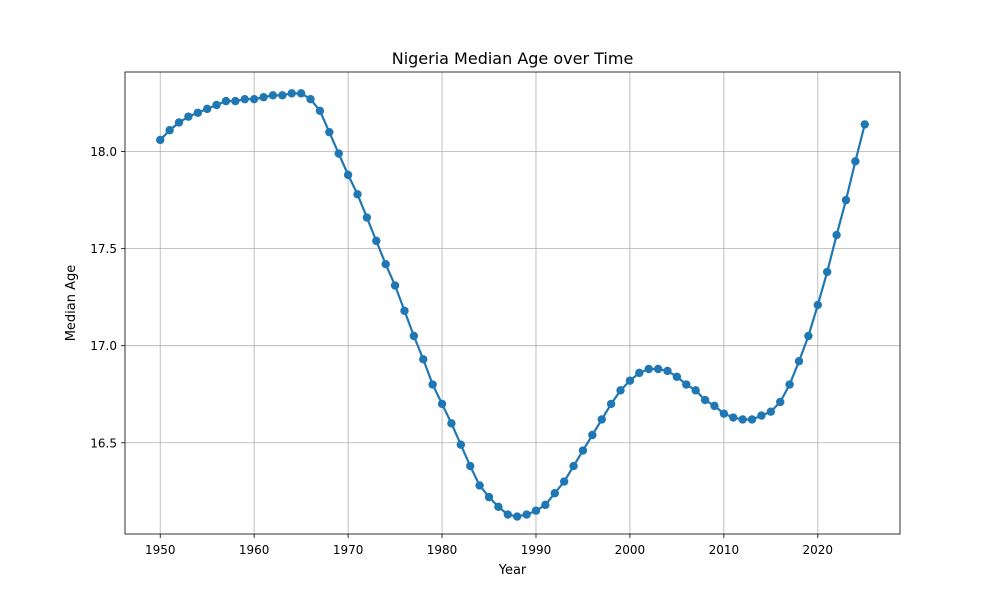 The image size is (1000, 600). I want to click on x-tick-label: 2000, so click(630, 550).